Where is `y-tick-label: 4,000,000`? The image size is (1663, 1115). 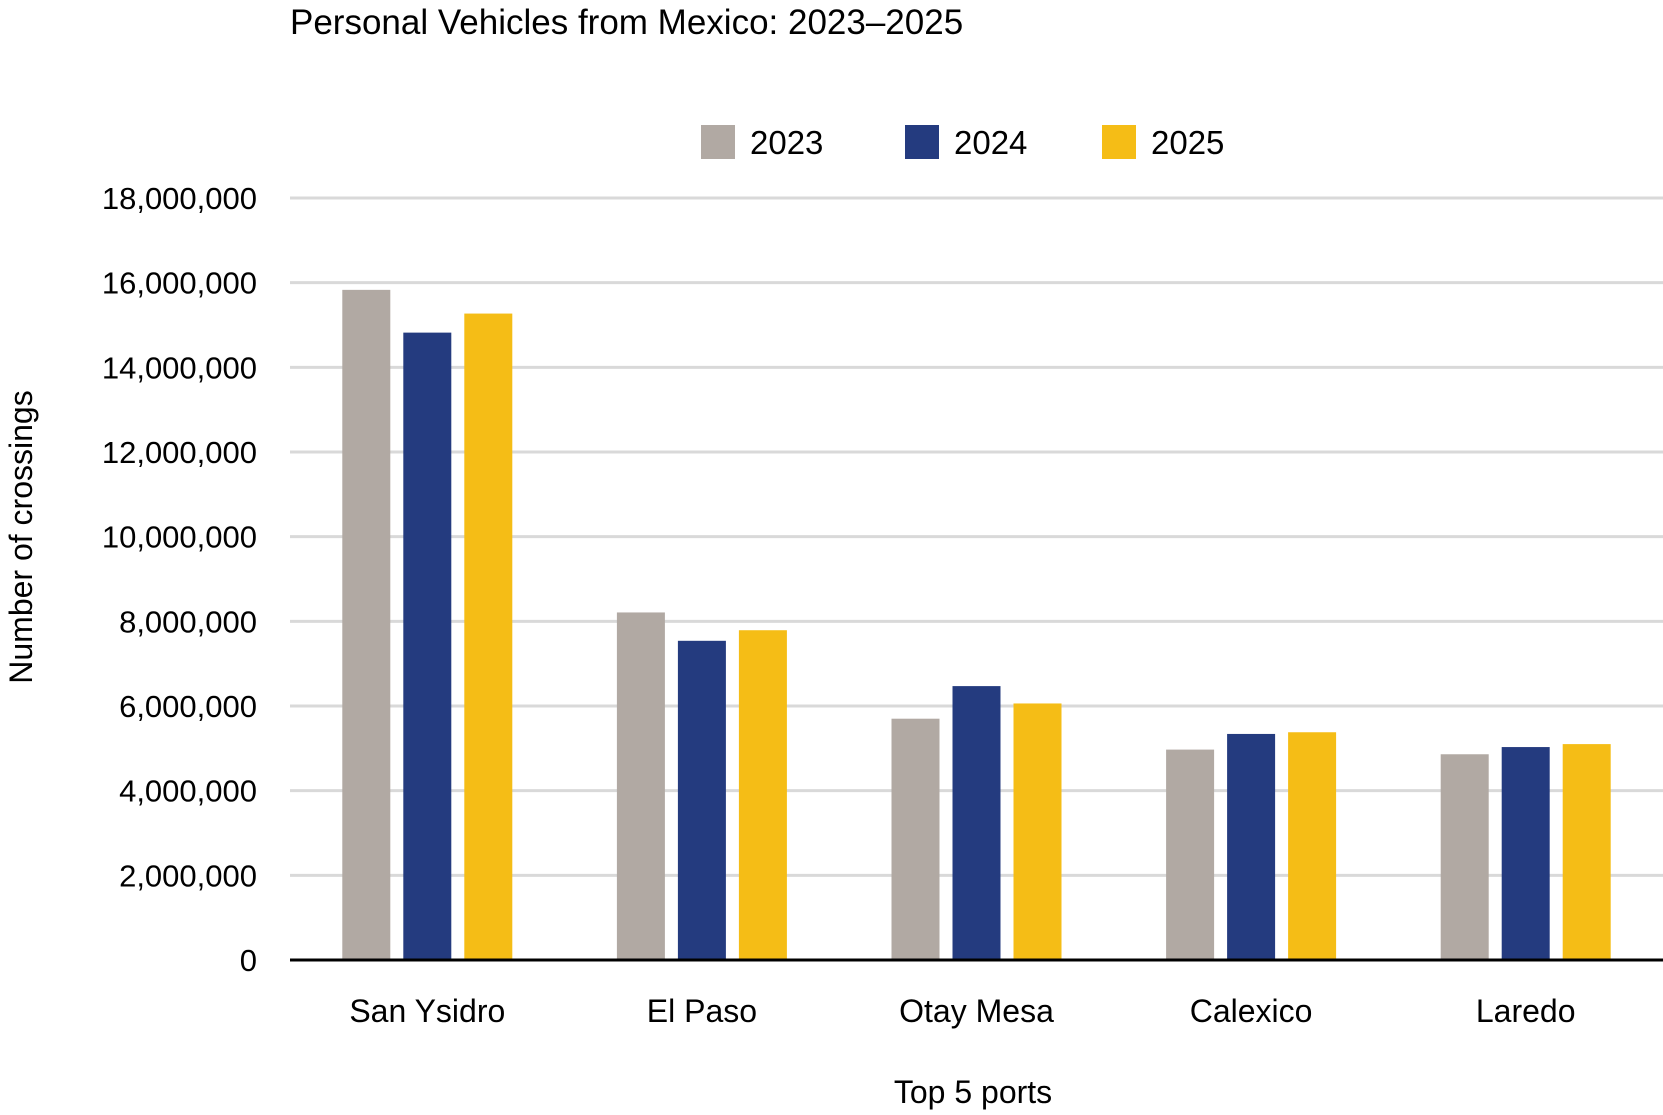 y-tick-label: 4,000,000 is located at coordinates (188, 791).